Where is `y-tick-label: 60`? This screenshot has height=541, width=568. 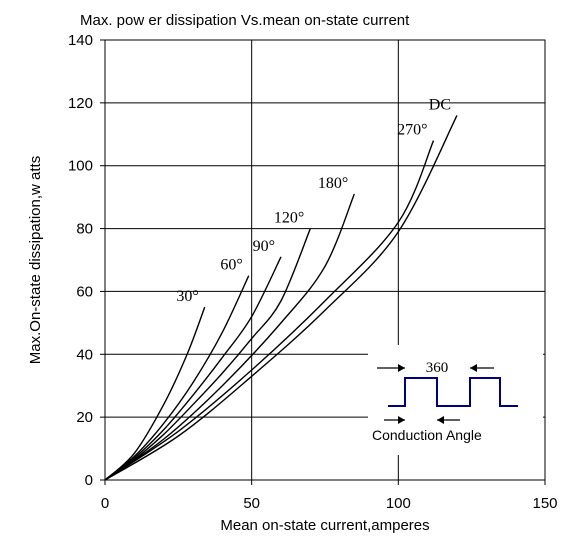 y-tick-label: 60 is located at coordinates (84, 291).